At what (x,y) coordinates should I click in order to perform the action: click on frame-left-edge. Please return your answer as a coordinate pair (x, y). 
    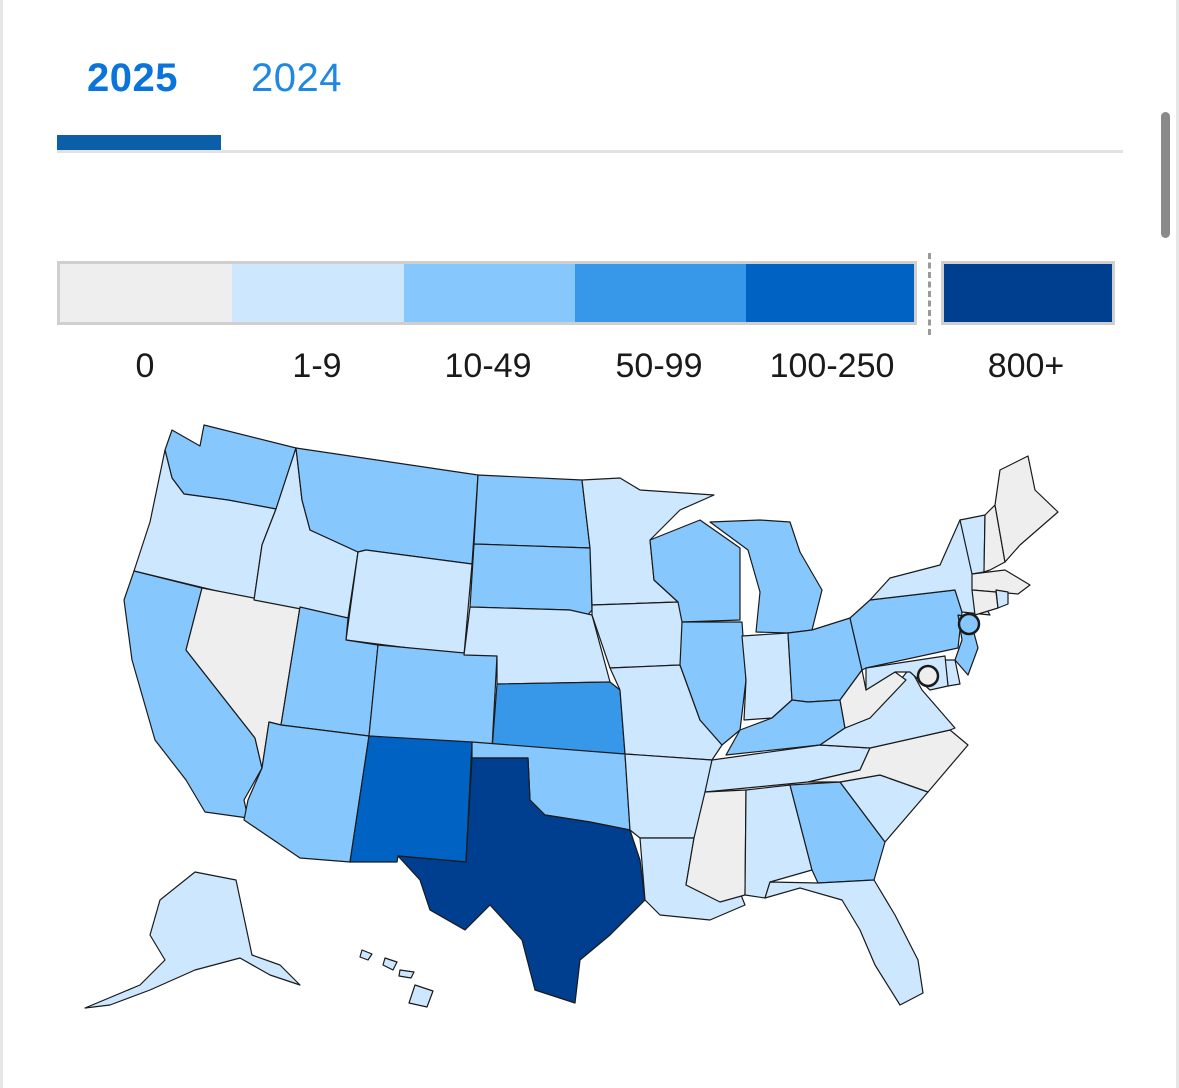
    Looking at the image, I should click on (1, 544).